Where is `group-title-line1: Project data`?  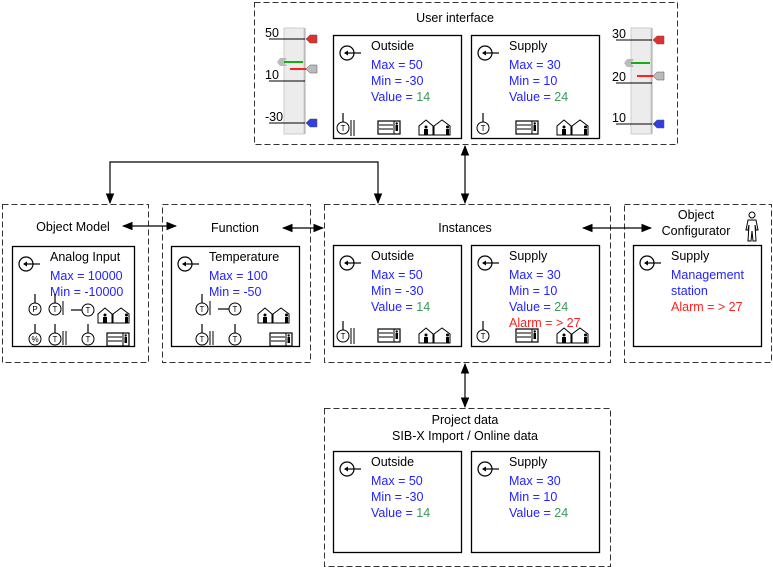 group-title-line1: Project data is located at coordinates (465, 420).